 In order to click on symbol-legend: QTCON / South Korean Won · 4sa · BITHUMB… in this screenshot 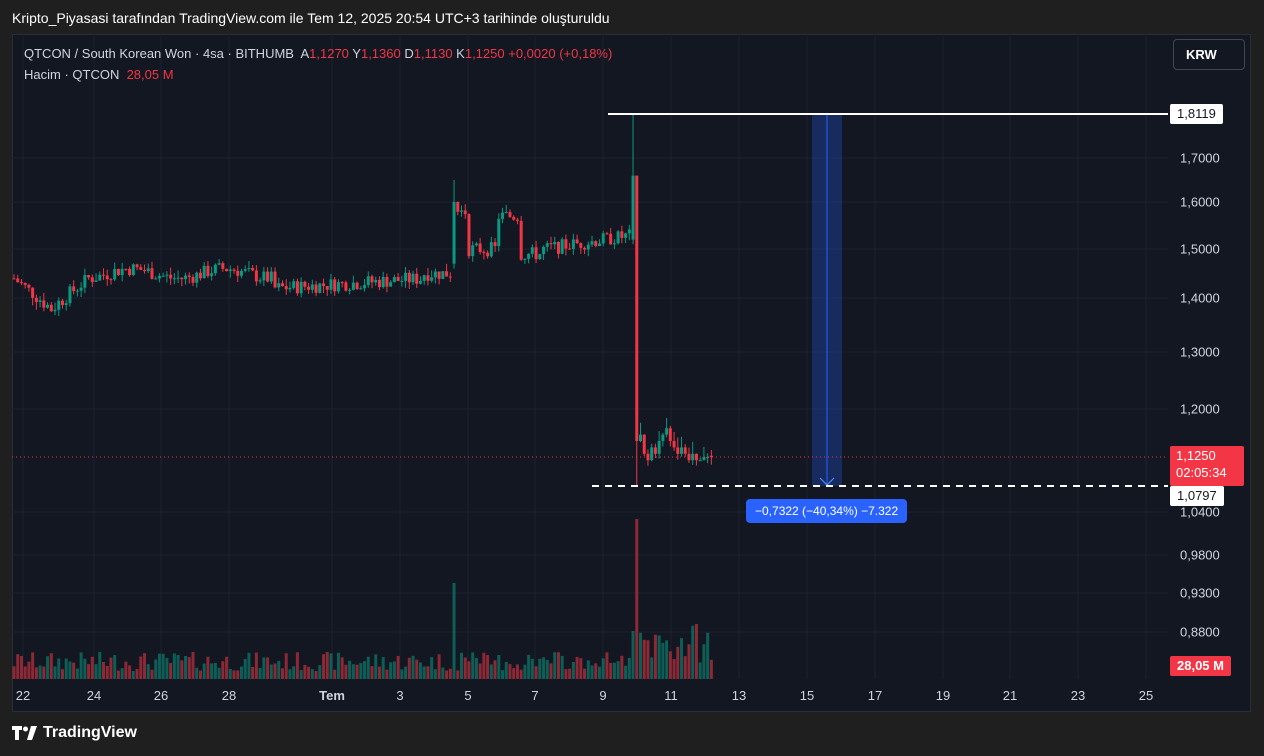, I will do `click(318, 53)`.